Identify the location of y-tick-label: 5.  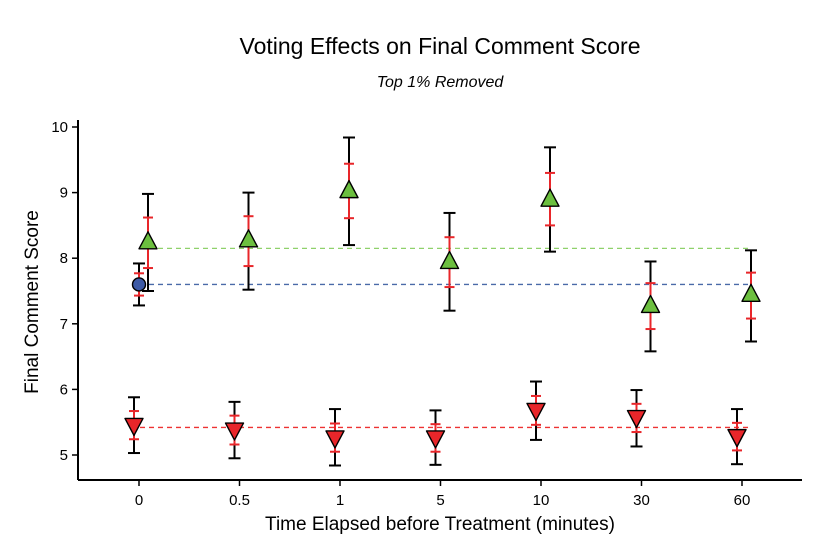
(64, 455).